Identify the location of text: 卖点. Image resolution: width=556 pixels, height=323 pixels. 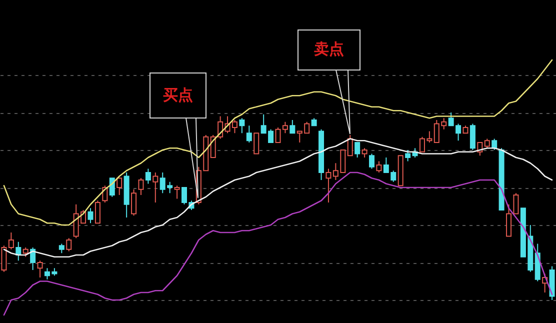
(329, 49).